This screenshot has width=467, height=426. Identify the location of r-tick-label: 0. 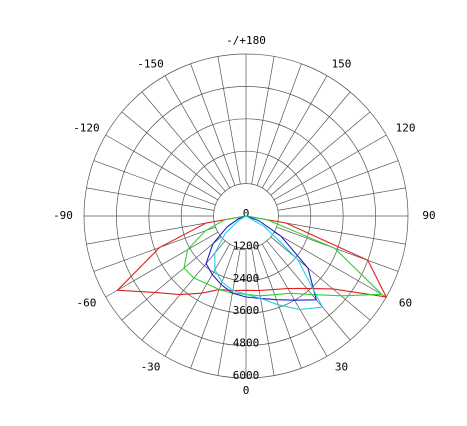
(246, 213).